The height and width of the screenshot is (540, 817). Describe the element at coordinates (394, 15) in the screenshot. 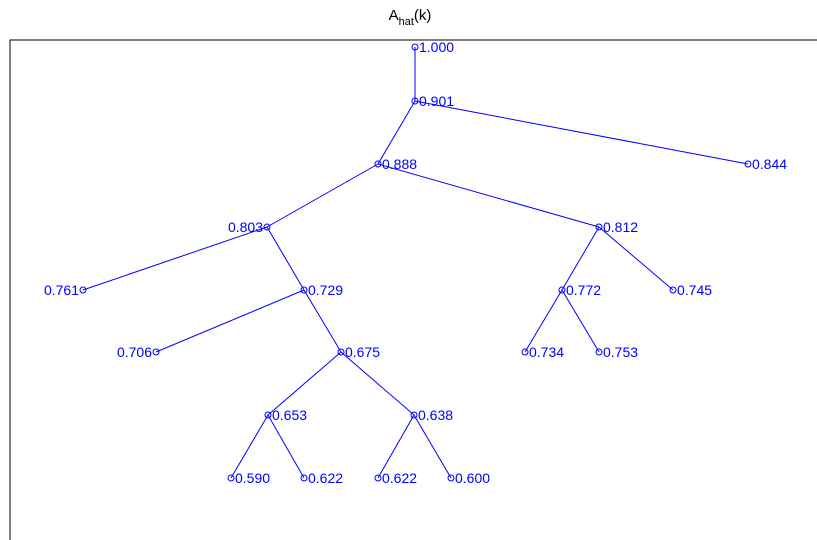

I see `title-main: A` at that location.